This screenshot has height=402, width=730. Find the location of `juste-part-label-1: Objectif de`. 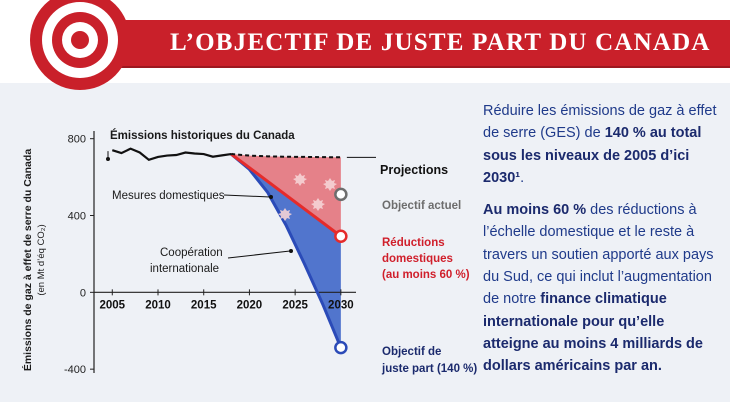

juste-part-label-1: Objectif de is located at coordinates (412, 352).